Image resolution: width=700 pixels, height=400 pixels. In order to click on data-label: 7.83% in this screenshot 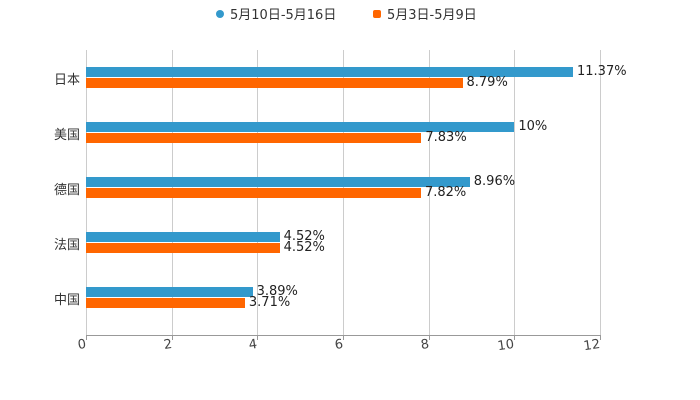, I will do `click(446, 137)`.